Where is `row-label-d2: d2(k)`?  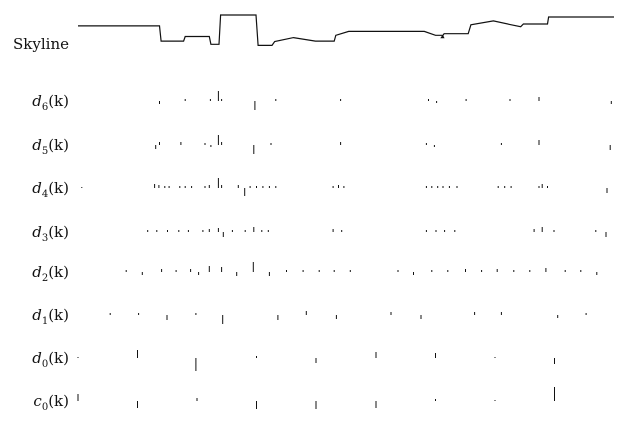
row-label-d2: d2(k) is located at coordinates (50, 273).